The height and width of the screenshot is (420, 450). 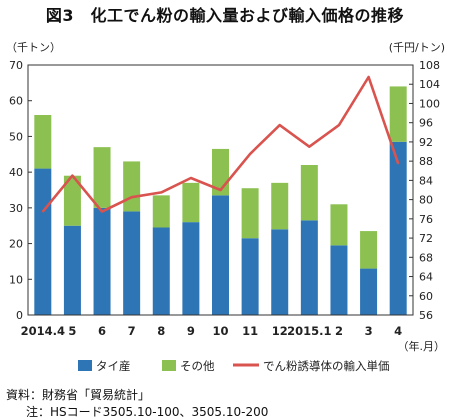 I want to click on legend-thai-swatch, so click(x=85, y=365).